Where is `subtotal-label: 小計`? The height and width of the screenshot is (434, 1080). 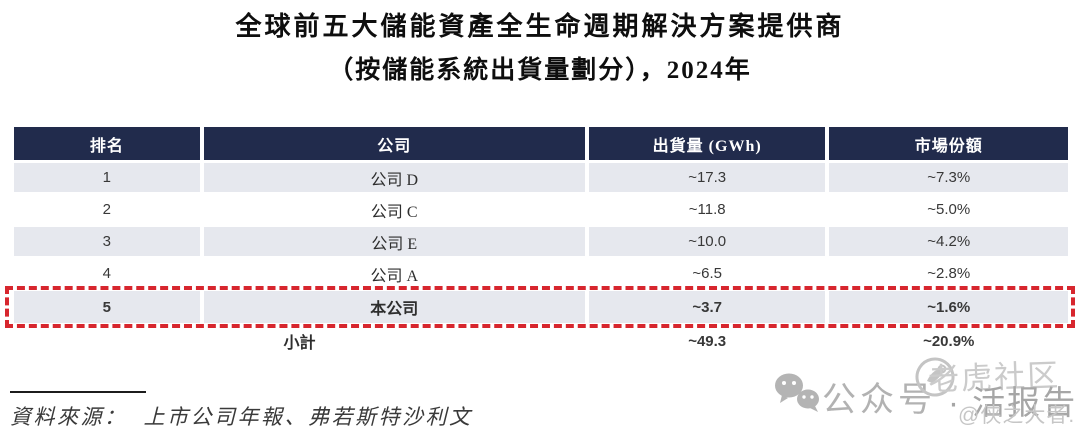 subtotal-label: 小計 is located at coordinates (299, 343).